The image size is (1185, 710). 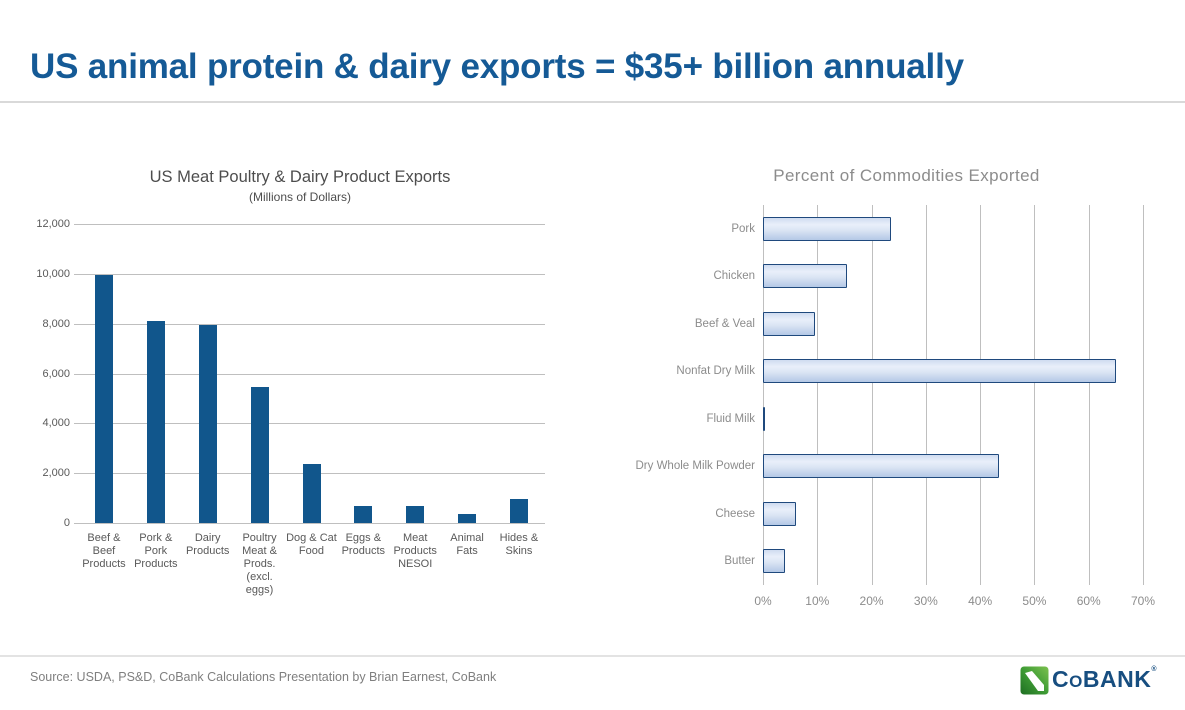 I want to click on y-axis-tick-label: 0, so click(x=66, y=523).